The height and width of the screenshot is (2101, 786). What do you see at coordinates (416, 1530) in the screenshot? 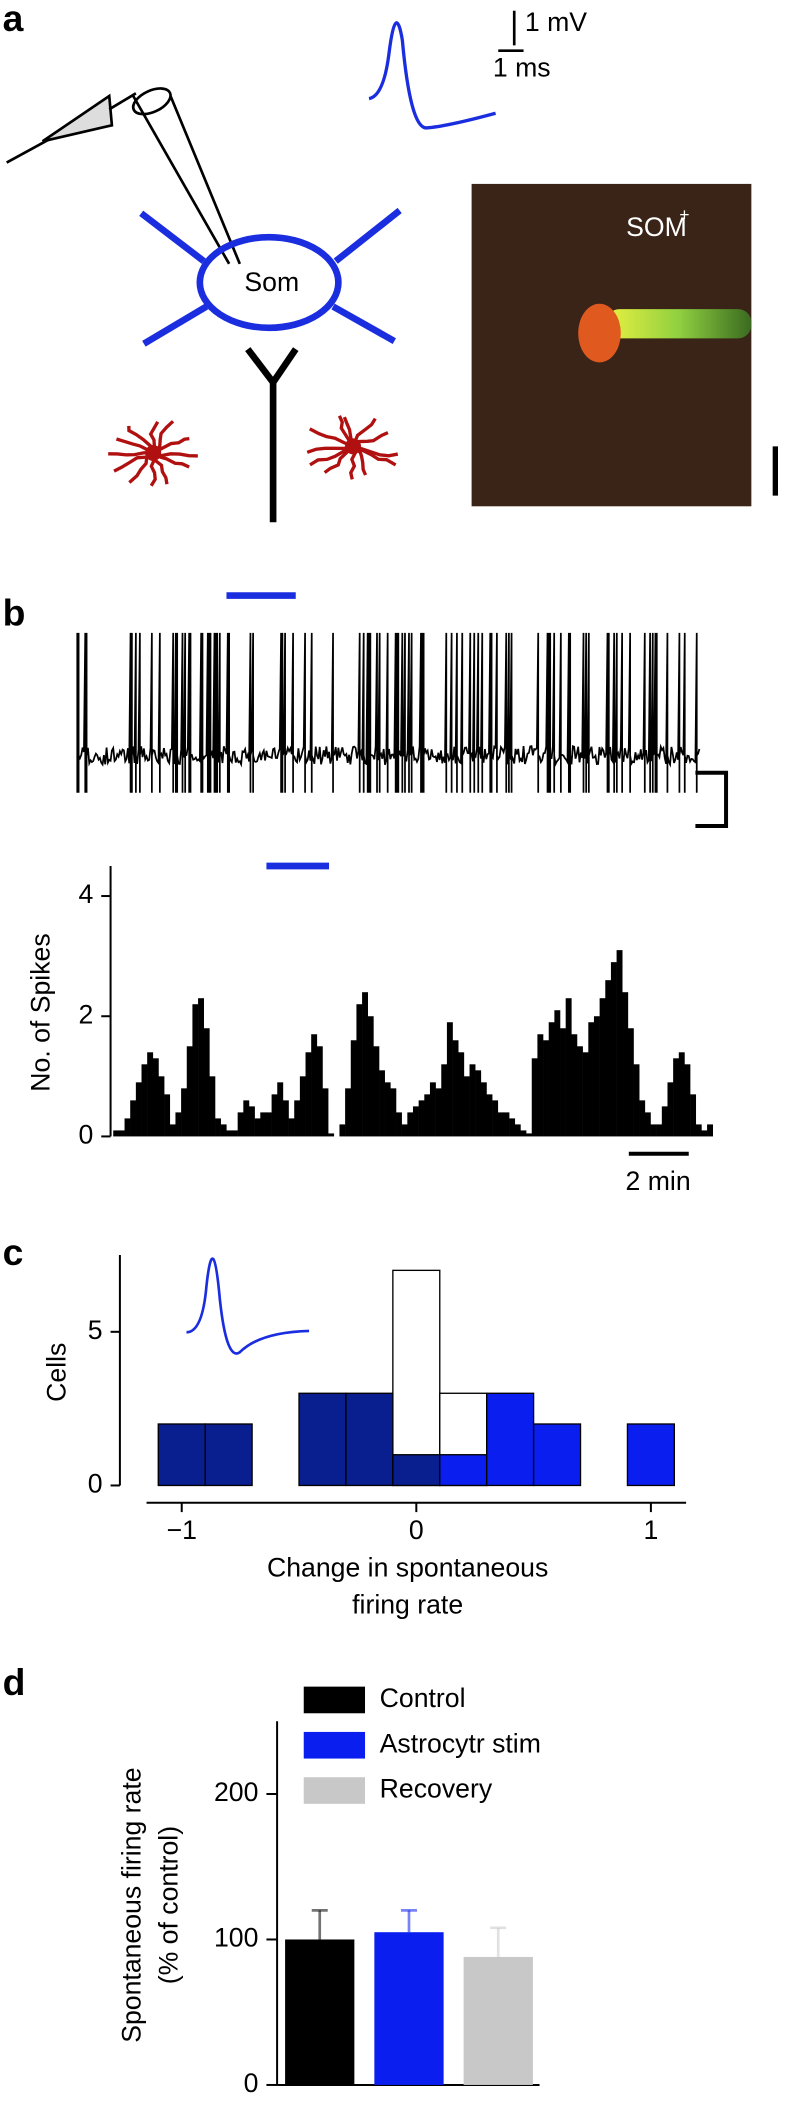
I see `x-tick-label: 0` at bounding box center [416, 1530].